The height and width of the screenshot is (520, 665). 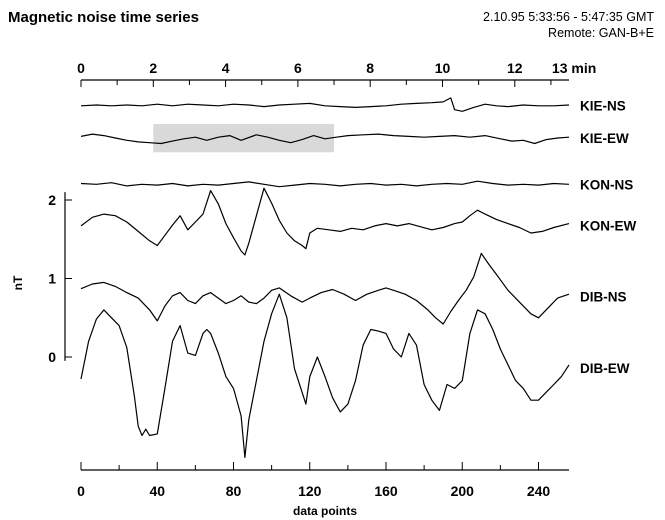 What do you see at coordinates (515, 68) in the screenshot?
I see `top-tick-label: 12` at bounding box center [515, 68].